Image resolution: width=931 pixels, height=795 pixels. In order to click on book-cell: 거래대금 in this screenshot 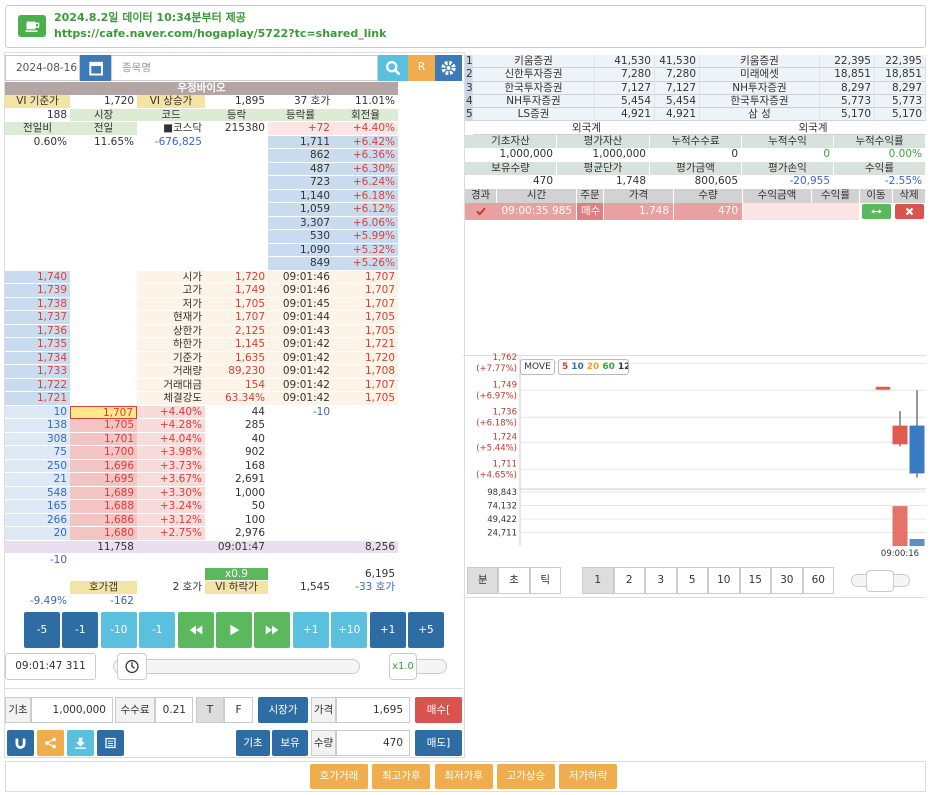, I will do `click(171, 385)`.